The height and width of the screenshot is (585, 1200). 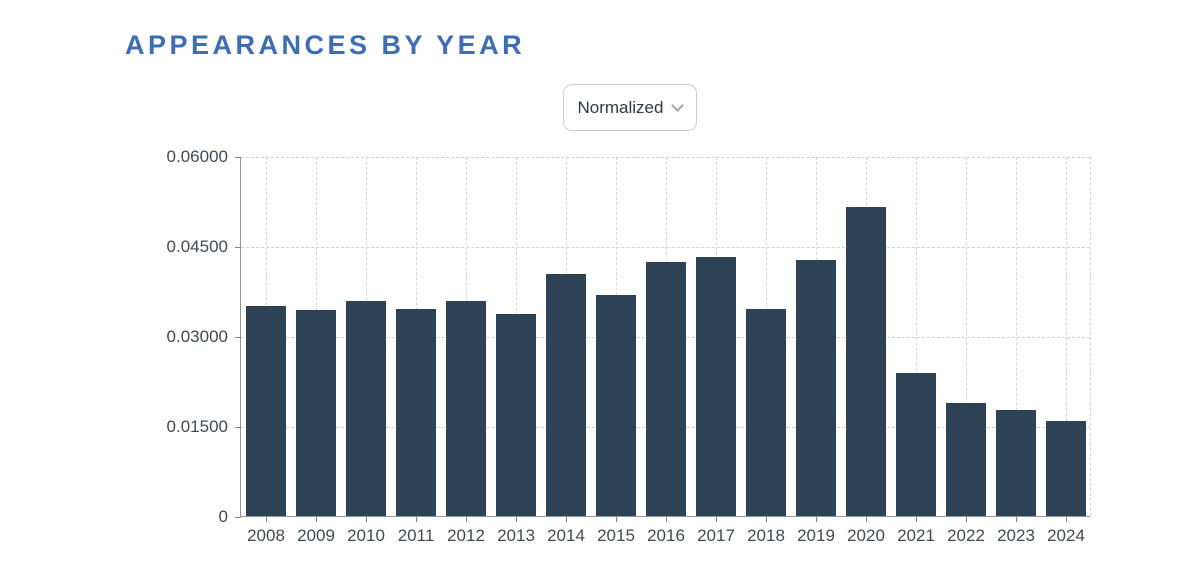 I want to click on y-axis-label: 0, so click(x=223, y=516).